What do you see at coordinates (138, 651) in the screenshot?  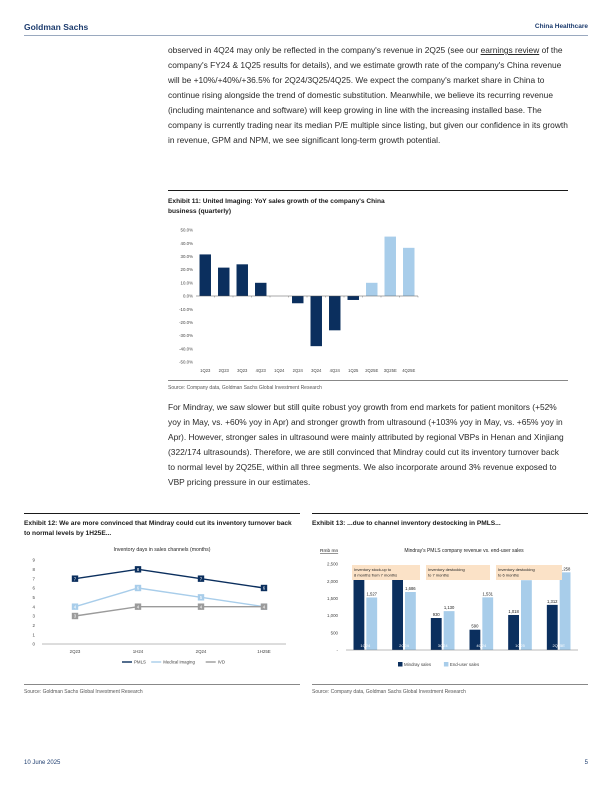 I see `x-tick-label: 1H24` at bounding box center [138, 651].